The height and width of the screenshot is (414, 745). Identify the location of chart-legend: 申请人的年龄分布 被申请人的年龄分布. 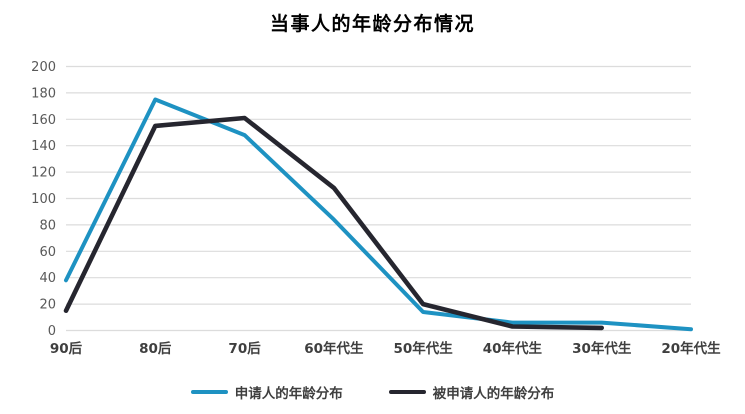
(372, 392).